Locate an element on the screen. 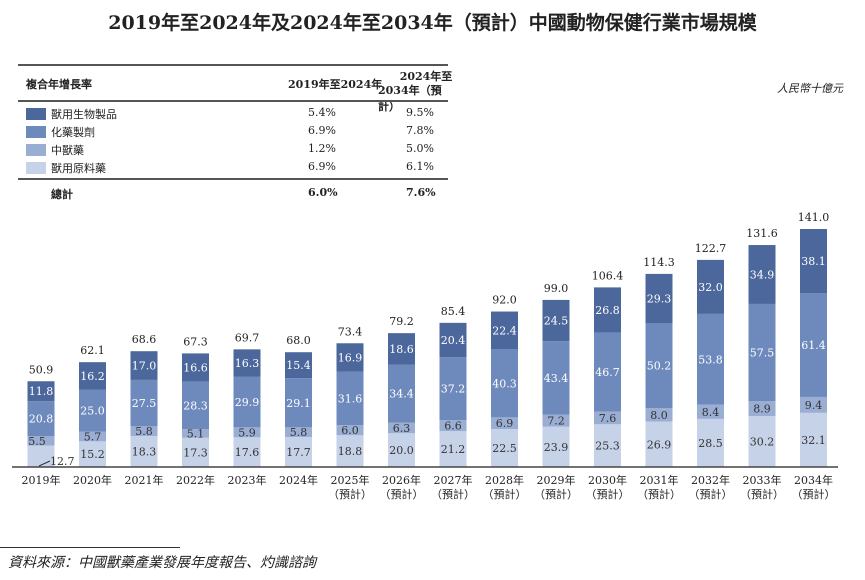 The width and height of the screenshot is (865, 580). data-label: 15.2 is located at coordinates (92, 454).